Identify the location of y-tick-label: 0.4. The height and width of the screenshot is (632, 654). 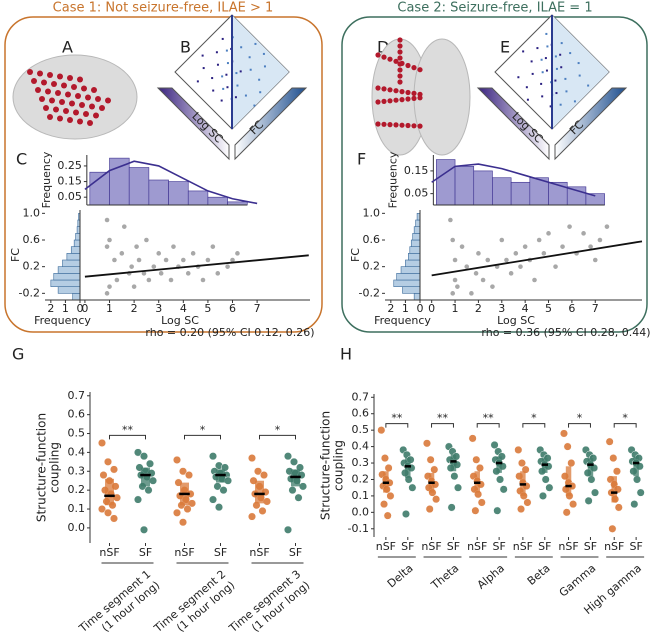
(77, 451).